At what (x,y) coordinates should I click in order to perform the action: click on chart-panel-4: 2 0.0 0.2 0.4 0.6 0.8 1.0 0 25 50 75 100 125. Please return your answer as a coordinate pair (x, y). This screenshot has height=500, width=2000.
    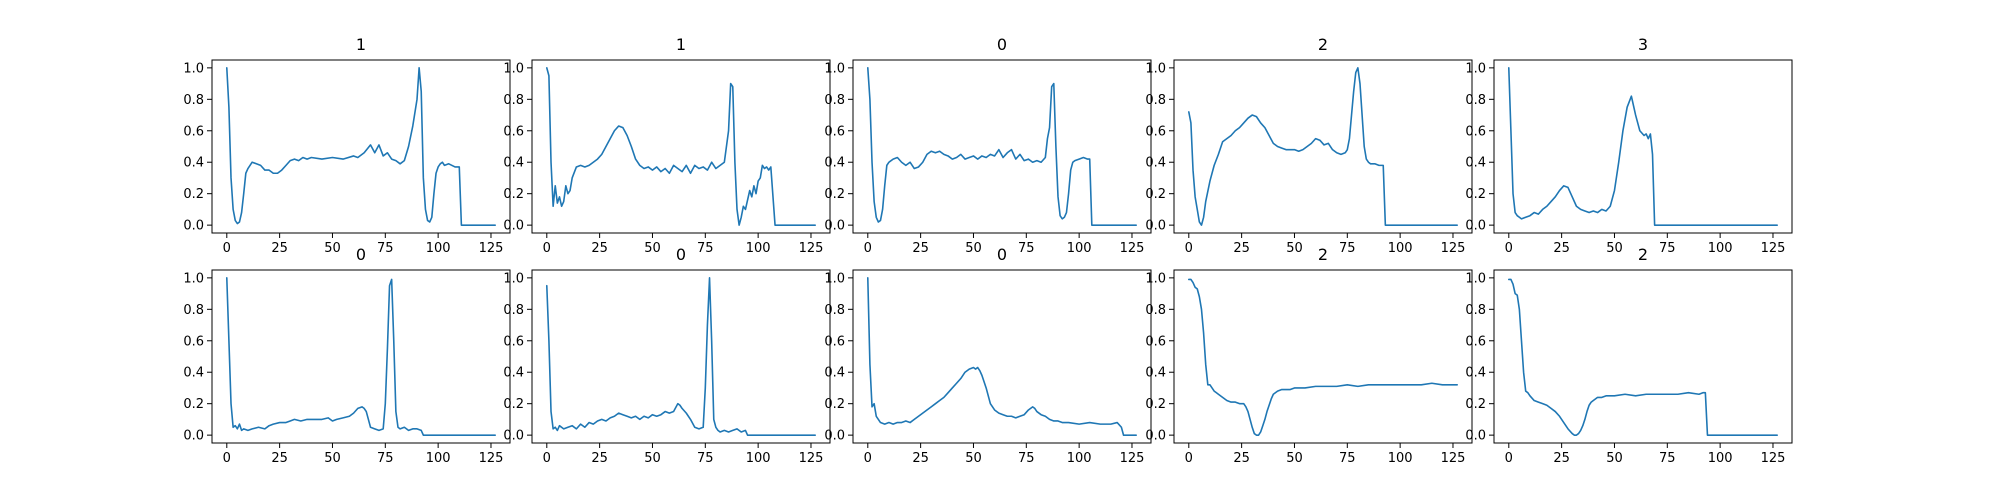
    Looking at the image, I should click on (1309, 145).